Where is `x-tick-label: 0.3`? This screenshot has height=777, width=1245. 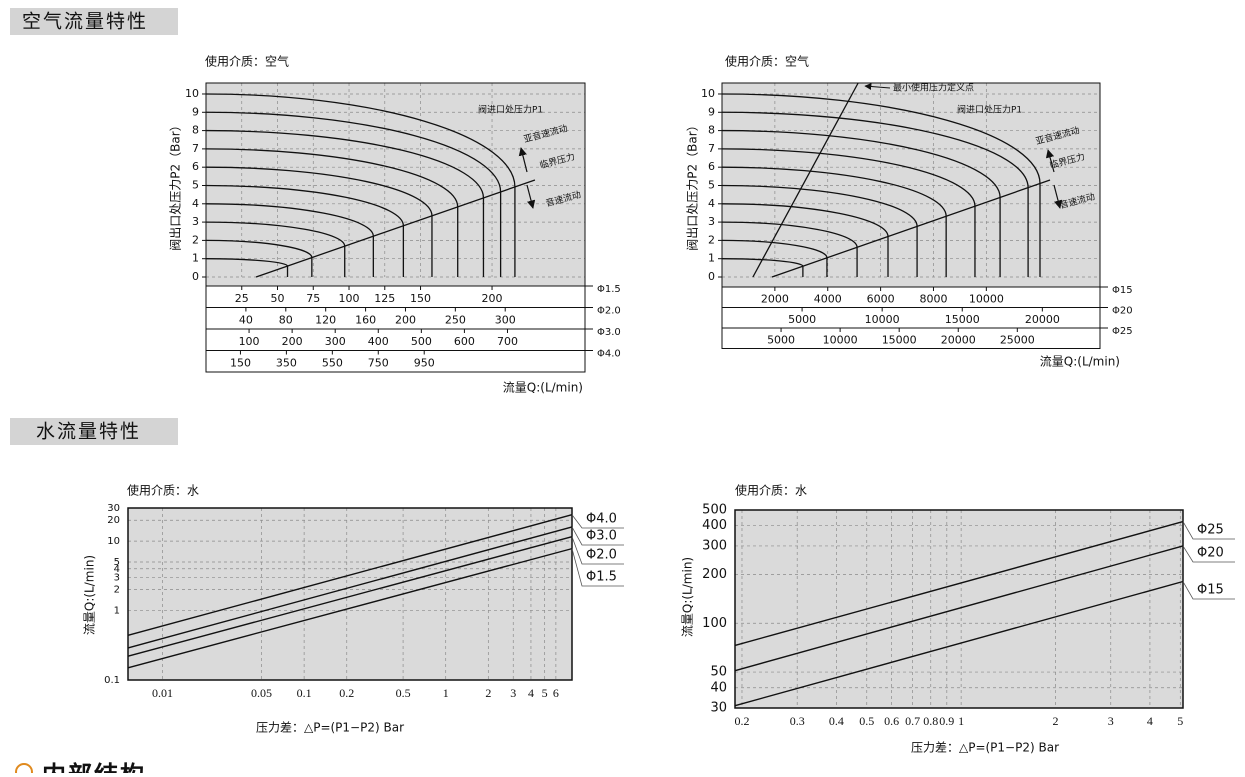
x-tick-label: 0.3 is located at coordinates (797, 721).